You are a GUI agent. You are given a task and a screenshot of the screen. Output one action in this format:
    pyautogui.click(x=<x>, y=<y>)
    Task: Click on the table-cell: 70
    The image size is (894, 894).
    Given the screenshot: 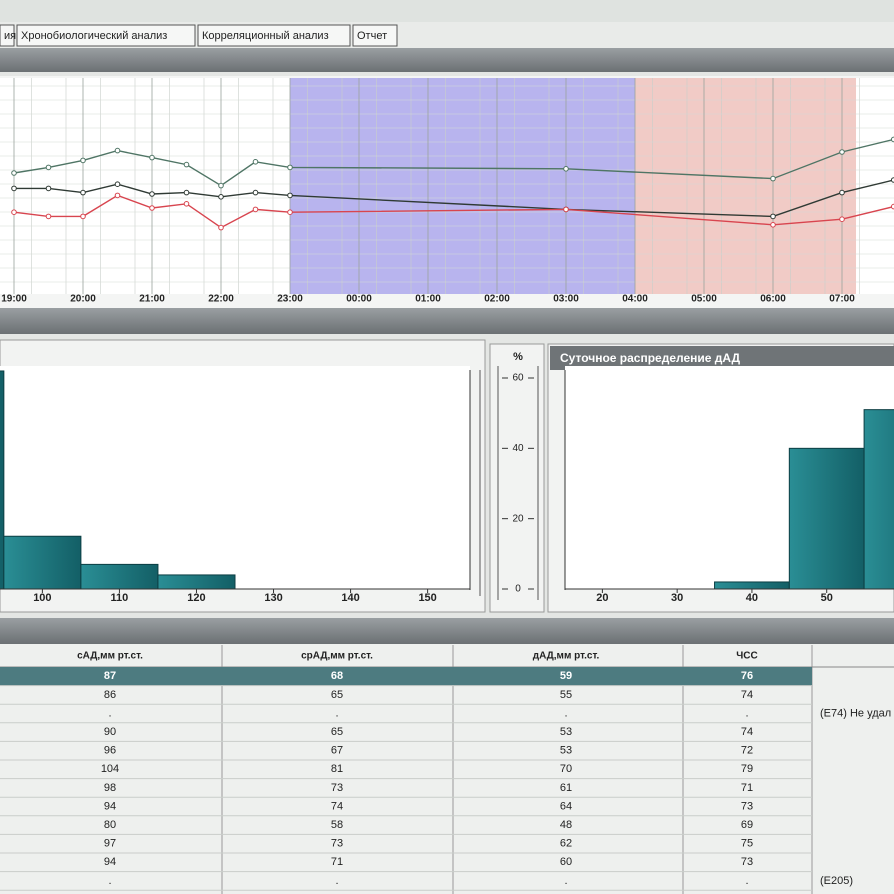 What is the action you would take?
    pyautogui.click(x=566, y=769)
    